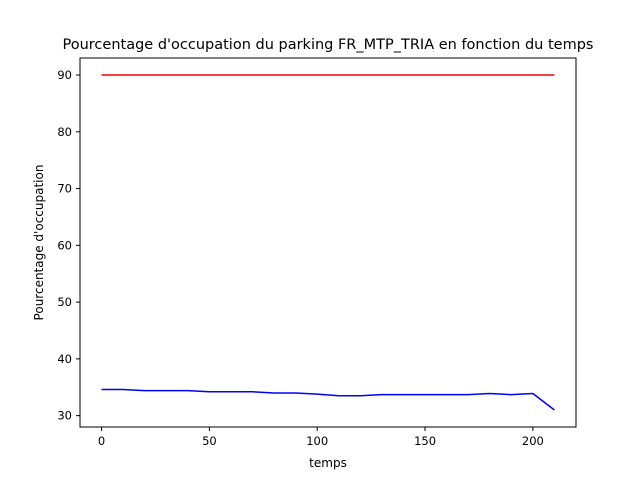 The image size is (640, 484). I want to click on x-axis-ticks: 0 50 100 150 200, so click(321, 437).